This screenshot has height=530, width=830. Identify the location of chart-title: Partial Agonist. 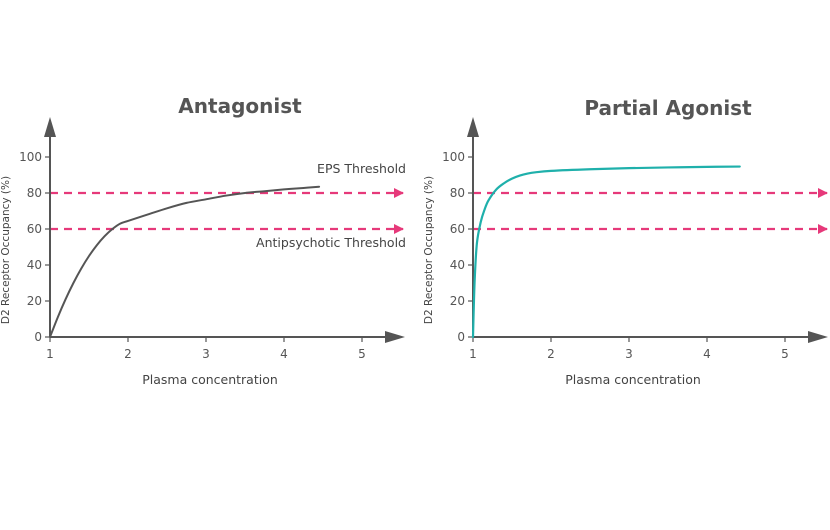
(668, 108).